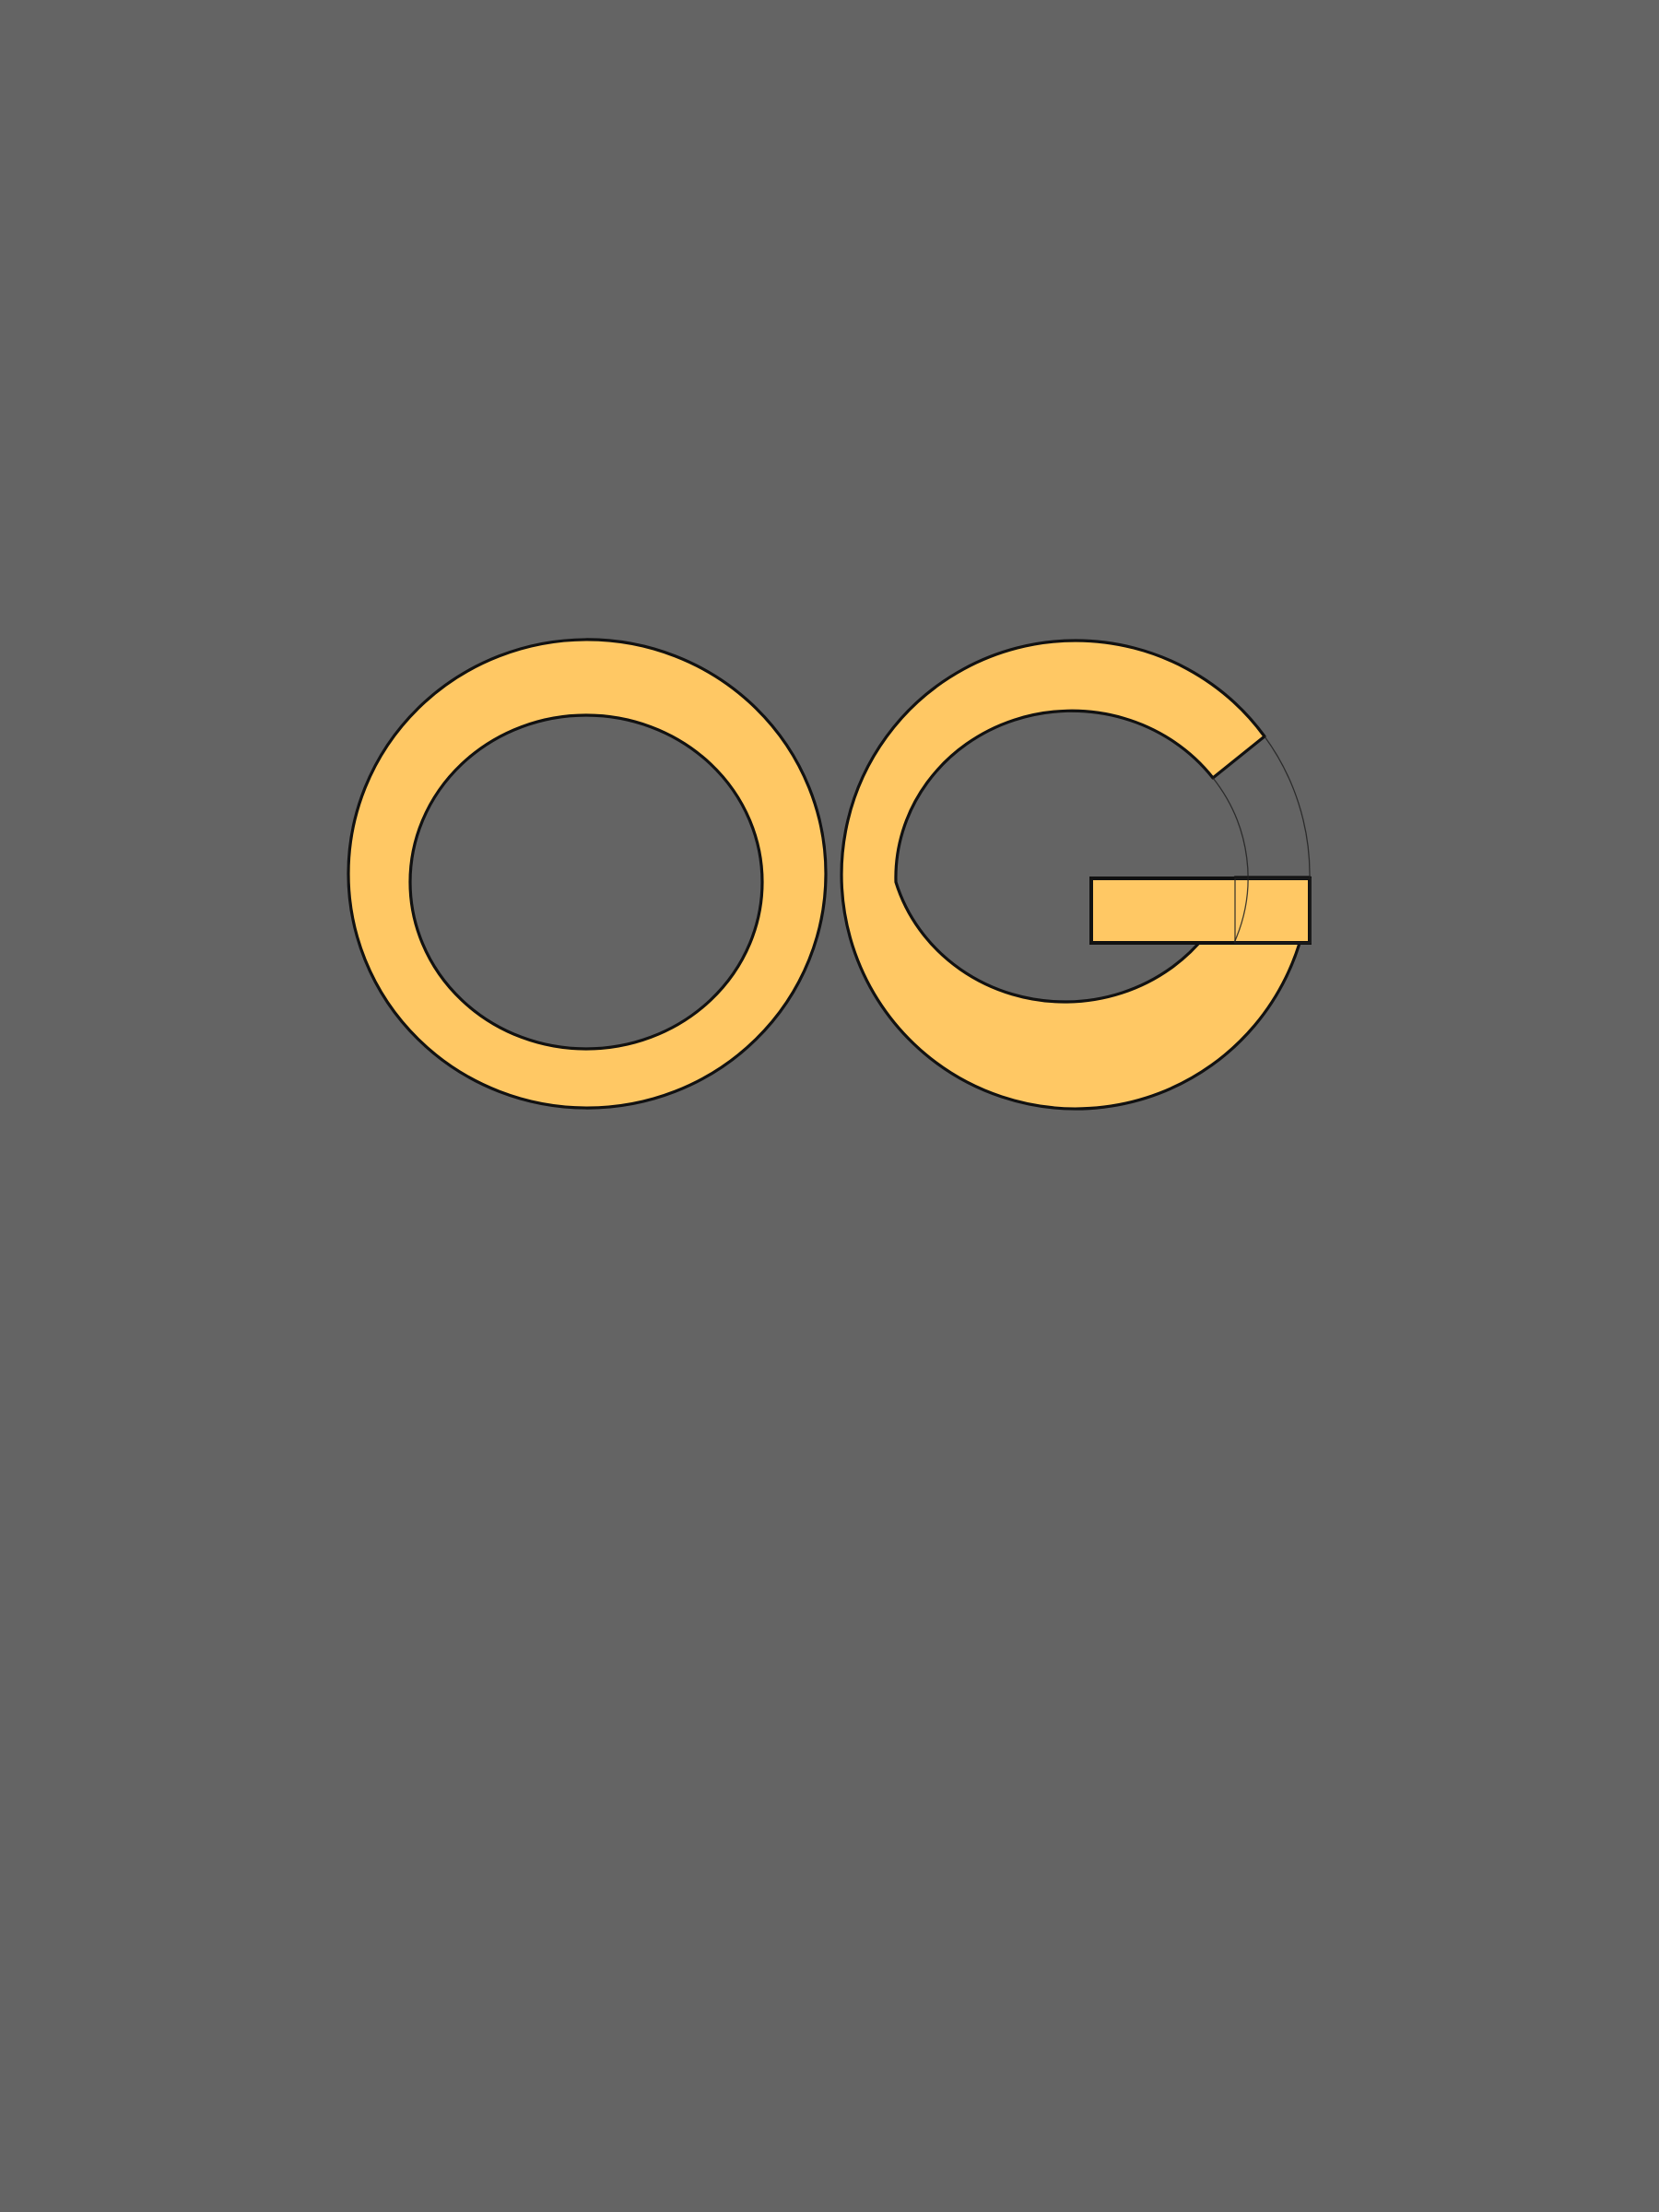 This screenshot has height=2212, width=1659. I want to click on g-guide-outer-arc, so click(1287, 806).